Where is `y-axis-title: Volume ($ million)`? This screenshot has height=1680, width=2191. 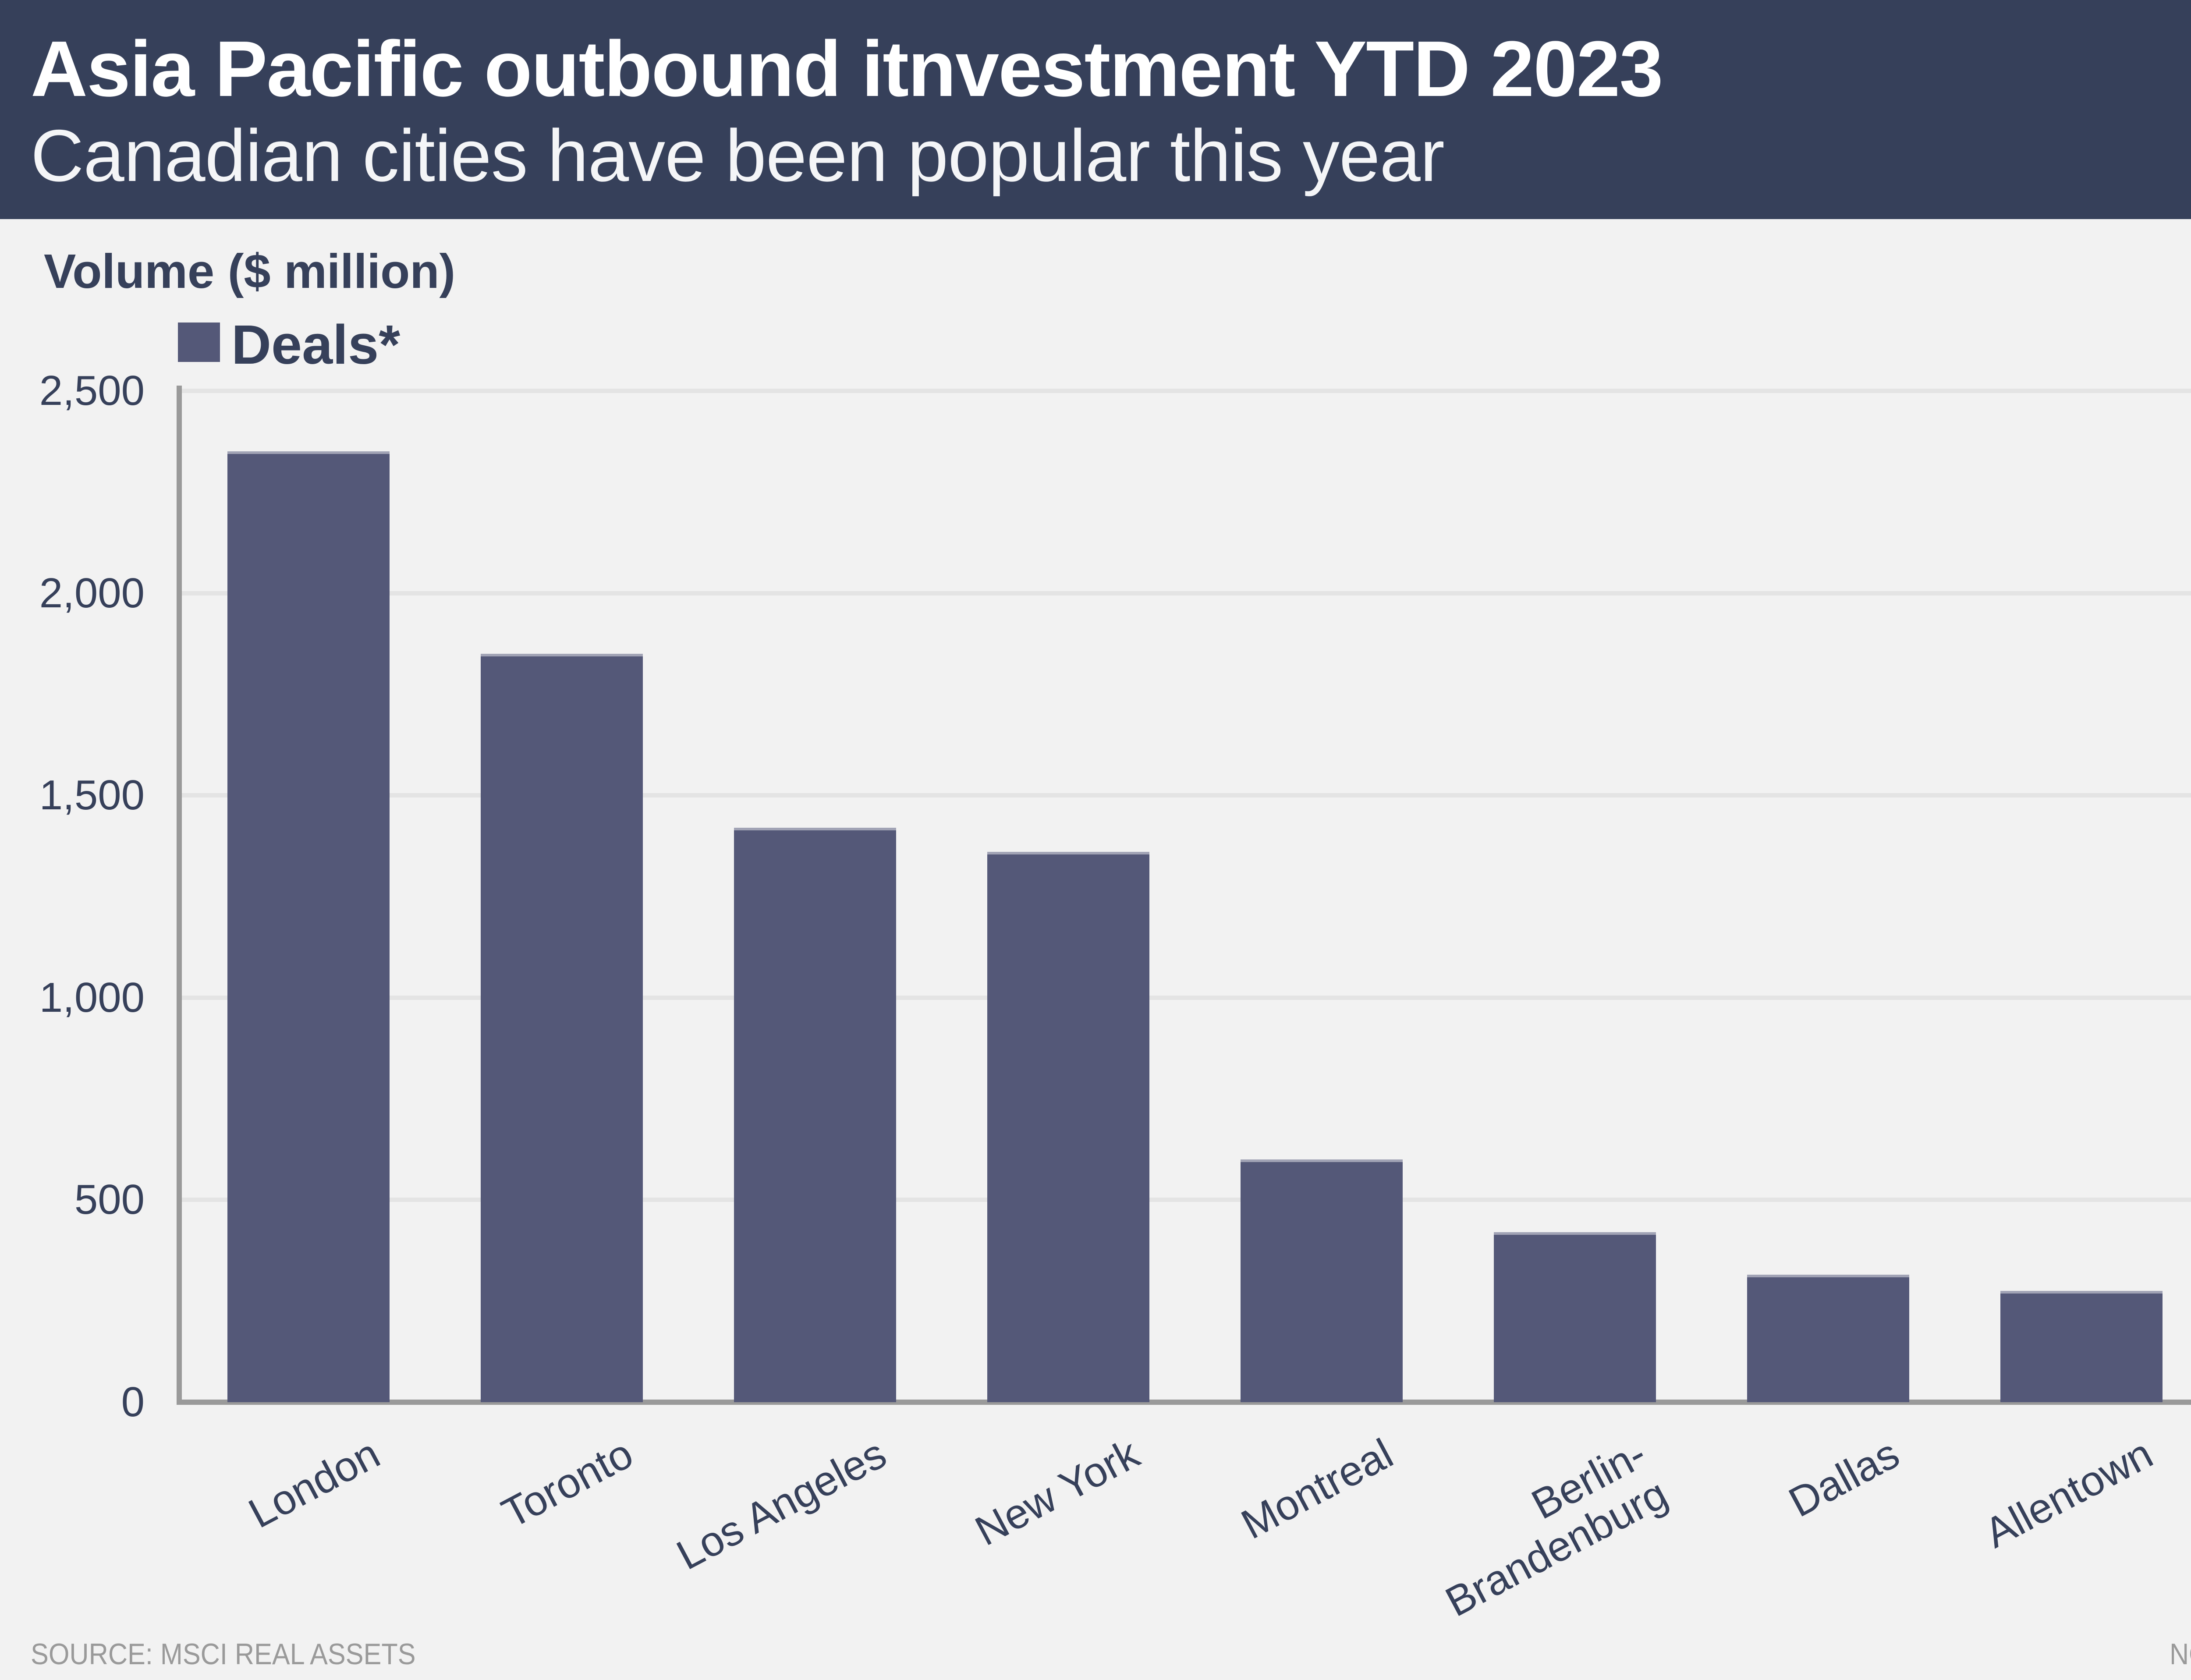 y-axis-title: Volume ($ million) is located at coordinates (250, 271).